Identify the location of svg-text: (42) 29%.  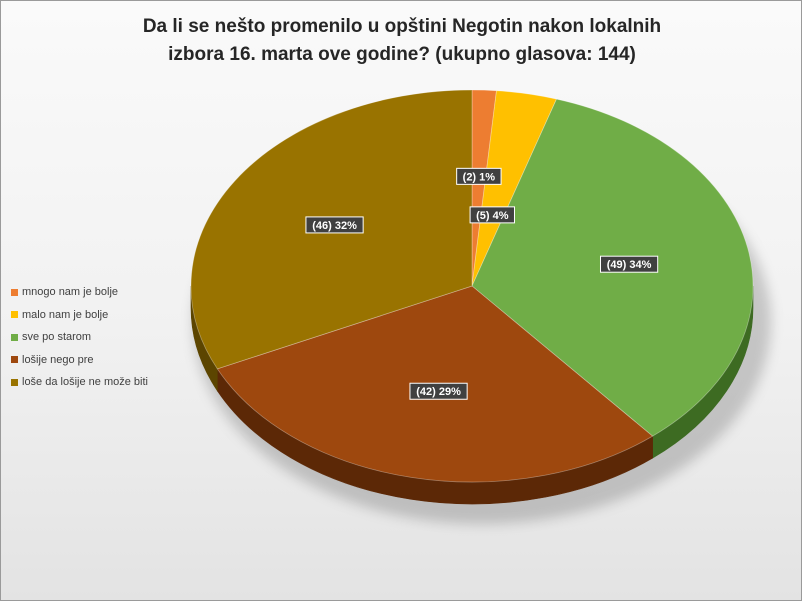
(438, 392).